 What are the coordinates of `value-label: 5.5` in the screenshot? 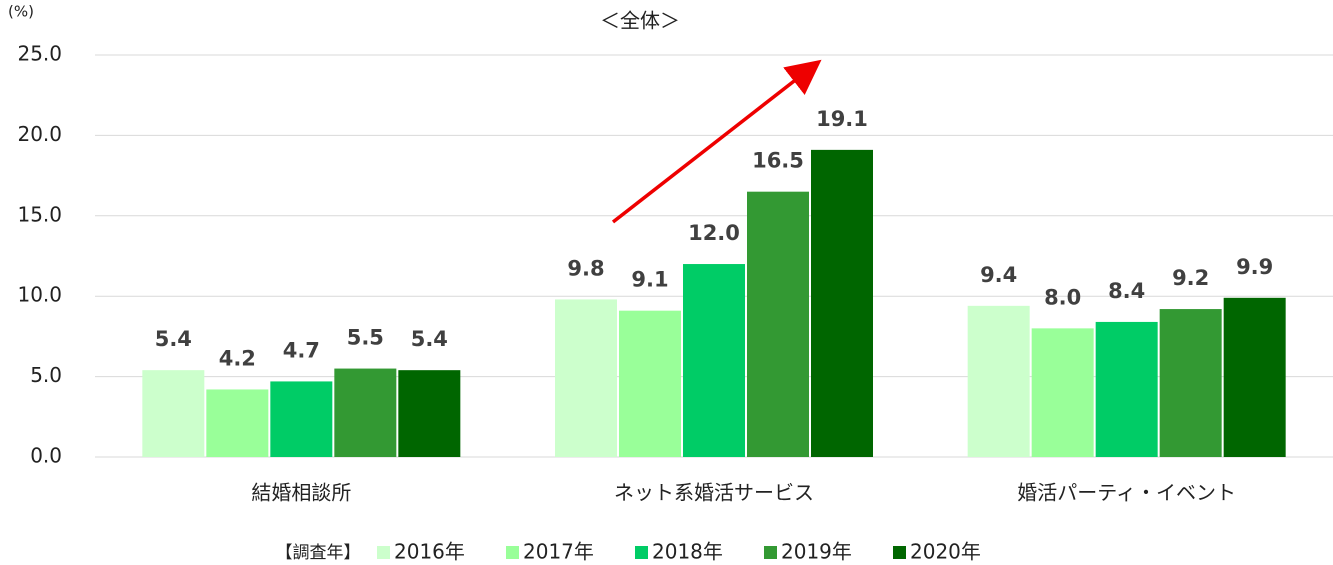 It's located at (365, 338).